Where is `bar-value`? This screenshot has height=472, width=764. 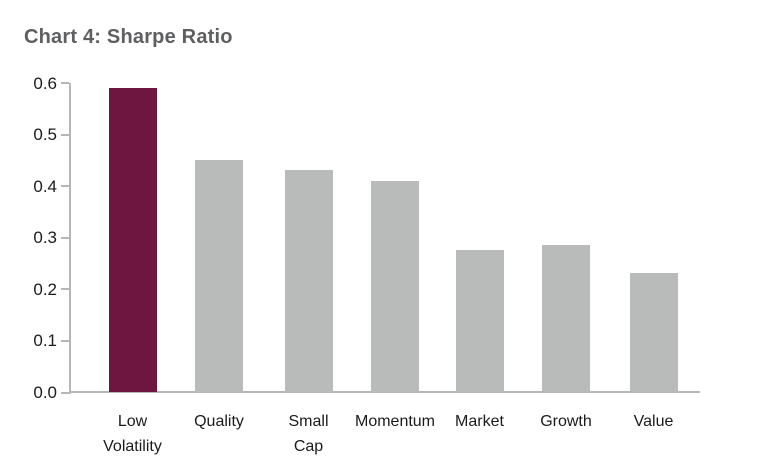 bar-value is located at coordinates (653, 332).